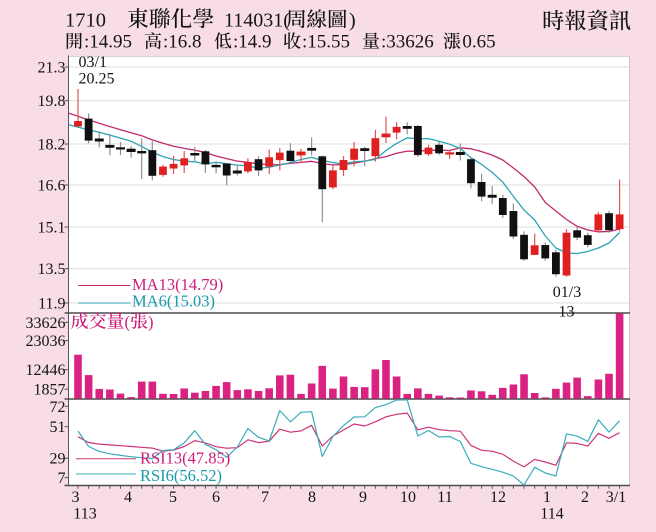  I want to click on svg-text: 11.9, so click(51, 304).